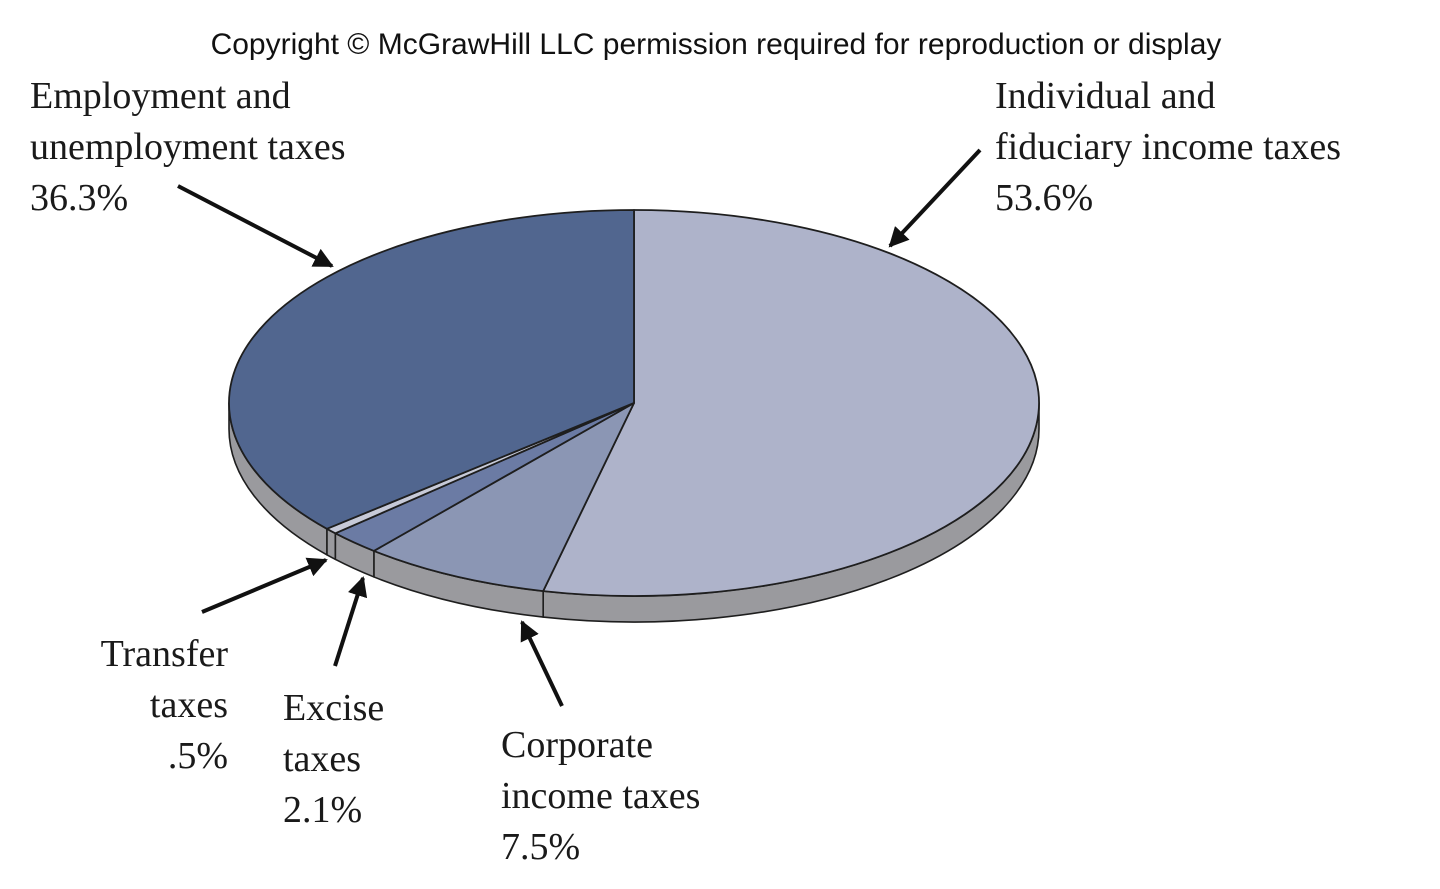  Describe the element at coordinates (1044, 198) in the screenshot. I see `slice-value-label: 53.6%` at that location.